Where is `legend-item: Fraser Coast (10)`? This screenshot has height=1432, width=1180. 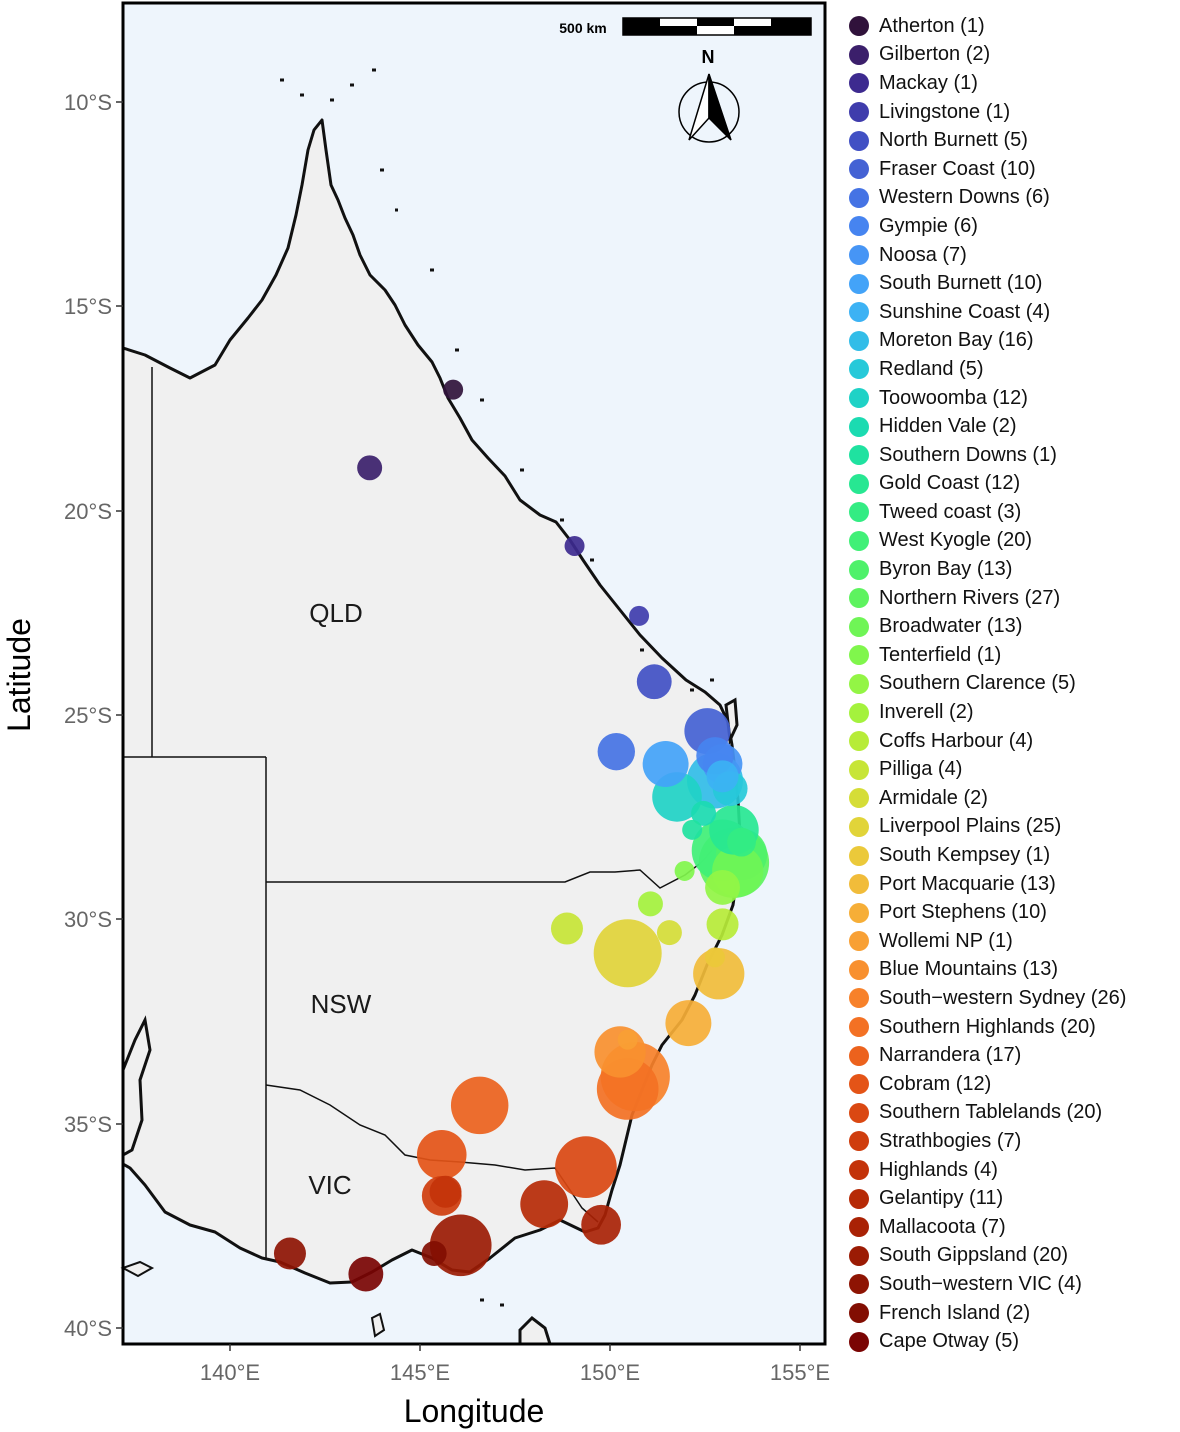 legend-item: Fraser Coast (10) is located at coordinates (1013, 169).